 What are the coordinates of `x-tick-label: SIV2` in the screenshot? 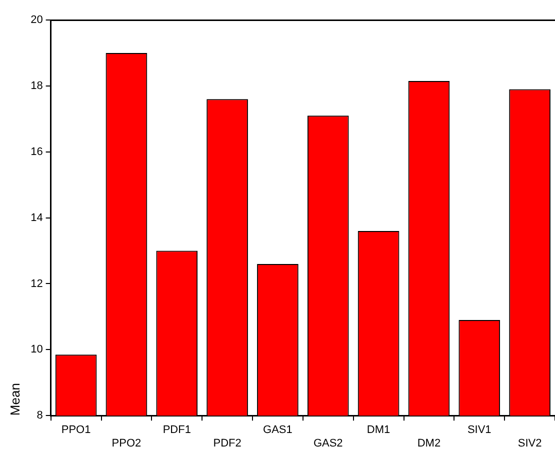 It's located at (530, 443).